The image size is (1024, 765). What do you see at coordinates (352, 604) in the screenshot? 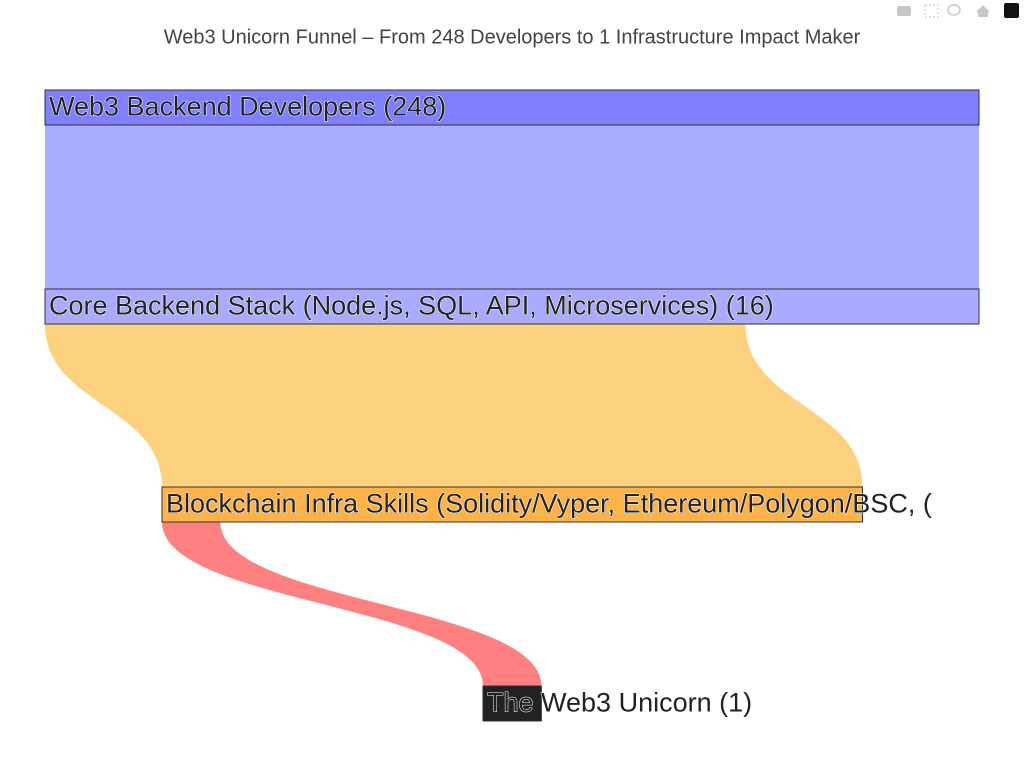
I see `link` at bounding box center [352, 604].